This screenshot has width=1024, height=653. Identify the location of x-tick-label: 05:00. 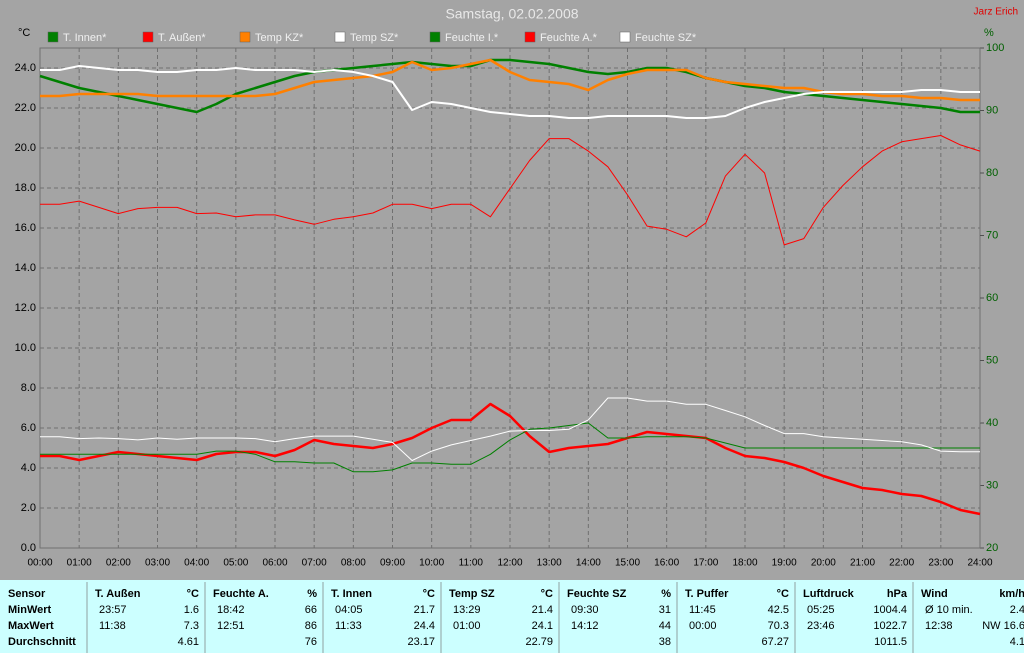
(235, 563).